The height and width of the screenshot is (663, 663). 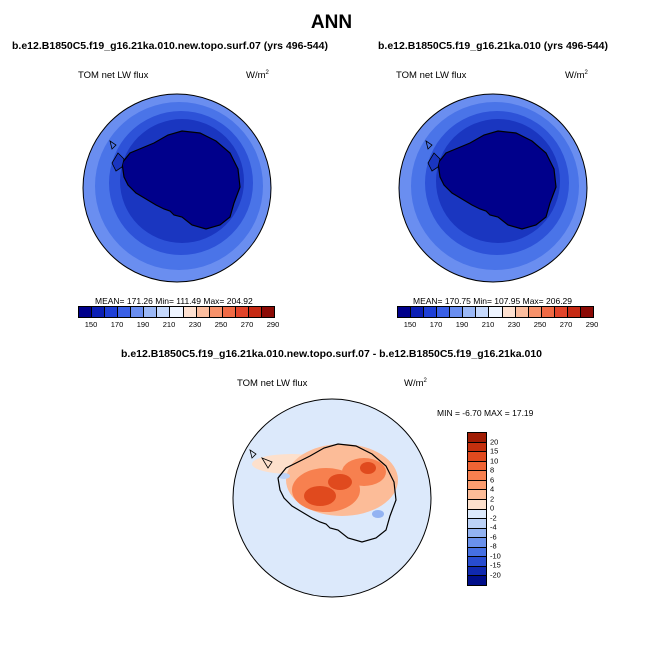 What do you see at coordinates (272, 383) in the screenshot?
I see `panel3-variable: TOM net LW flux` at bounding box center [272, 383].